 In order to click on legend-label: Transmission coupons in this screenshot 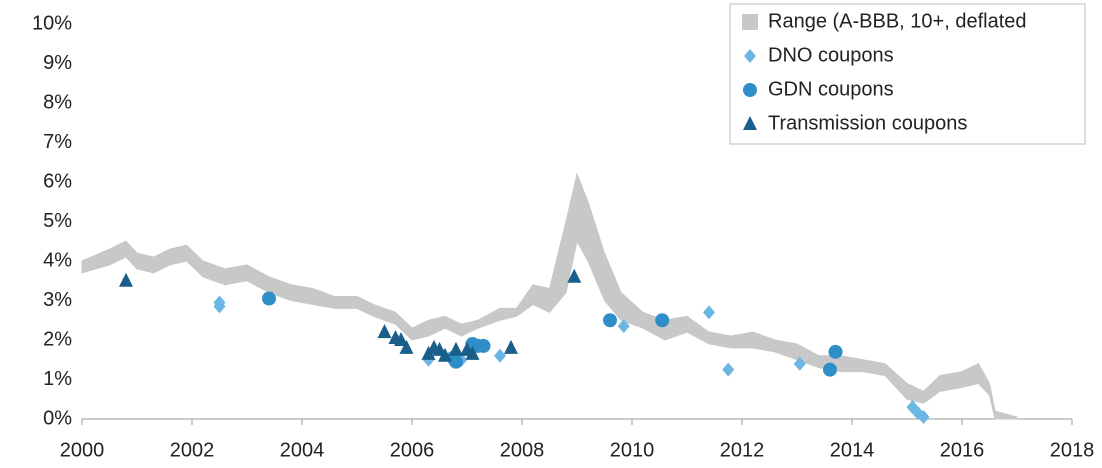, I will do `click(867, 123)`.